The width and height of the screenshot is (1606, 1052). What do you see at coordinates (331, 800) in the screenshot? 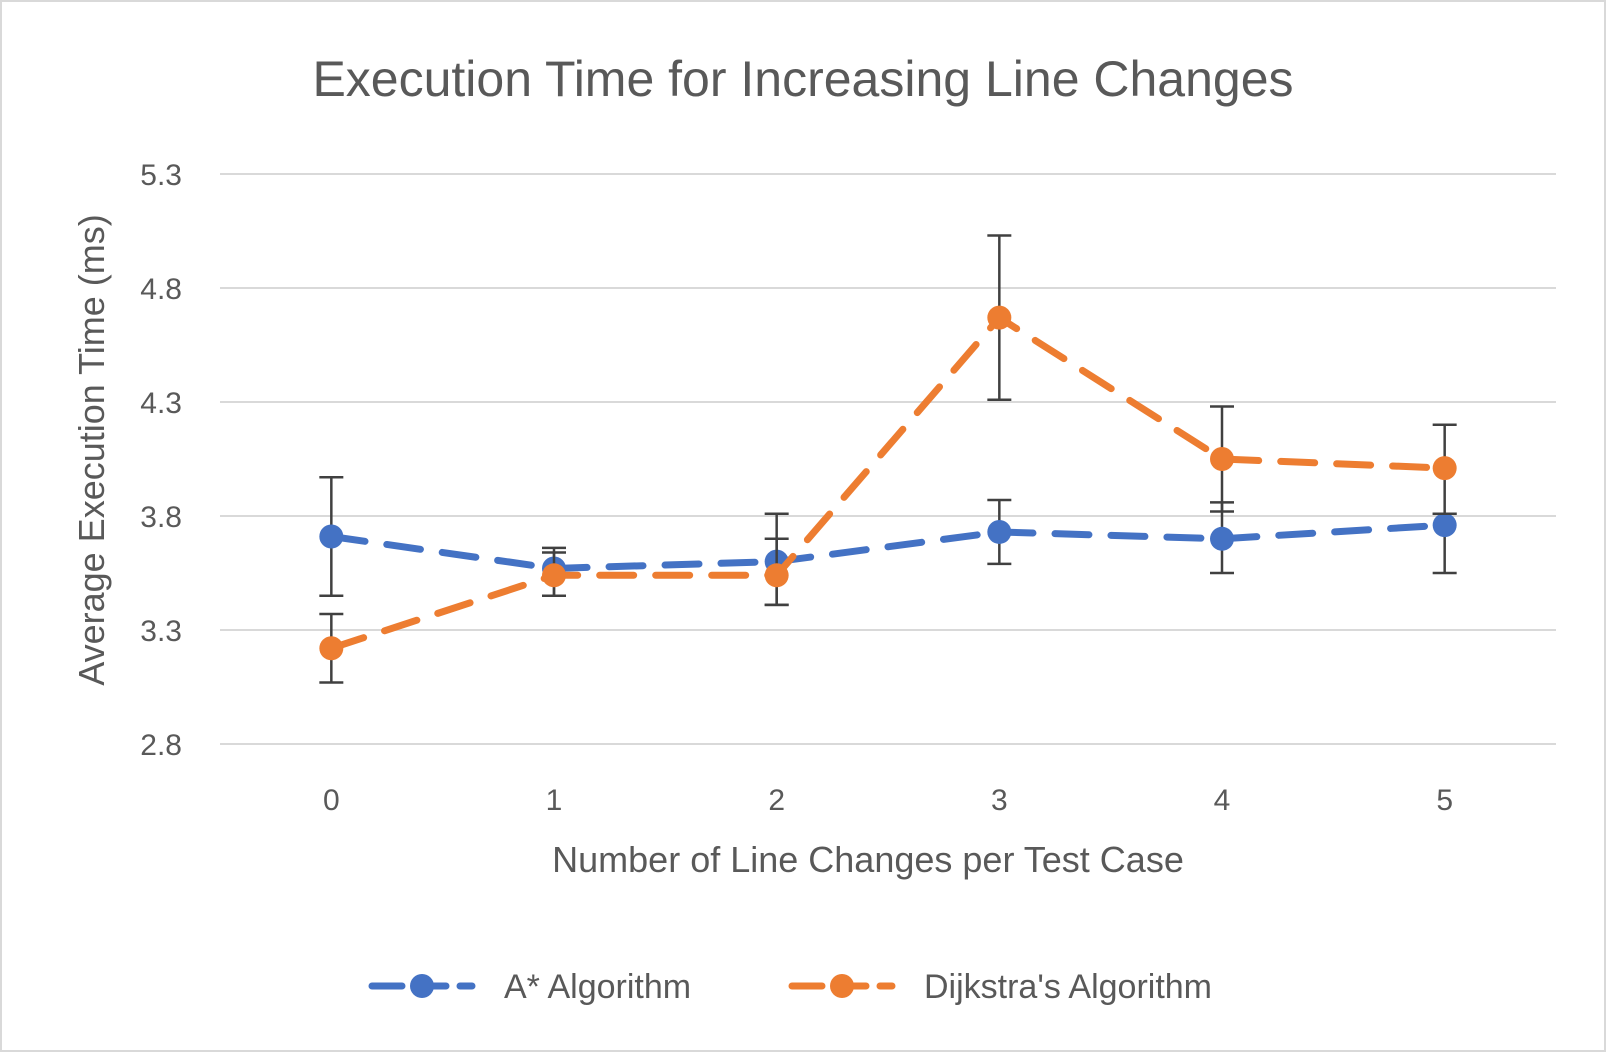
I see `x-tick-label: 0` at bounding box center [331, 800].